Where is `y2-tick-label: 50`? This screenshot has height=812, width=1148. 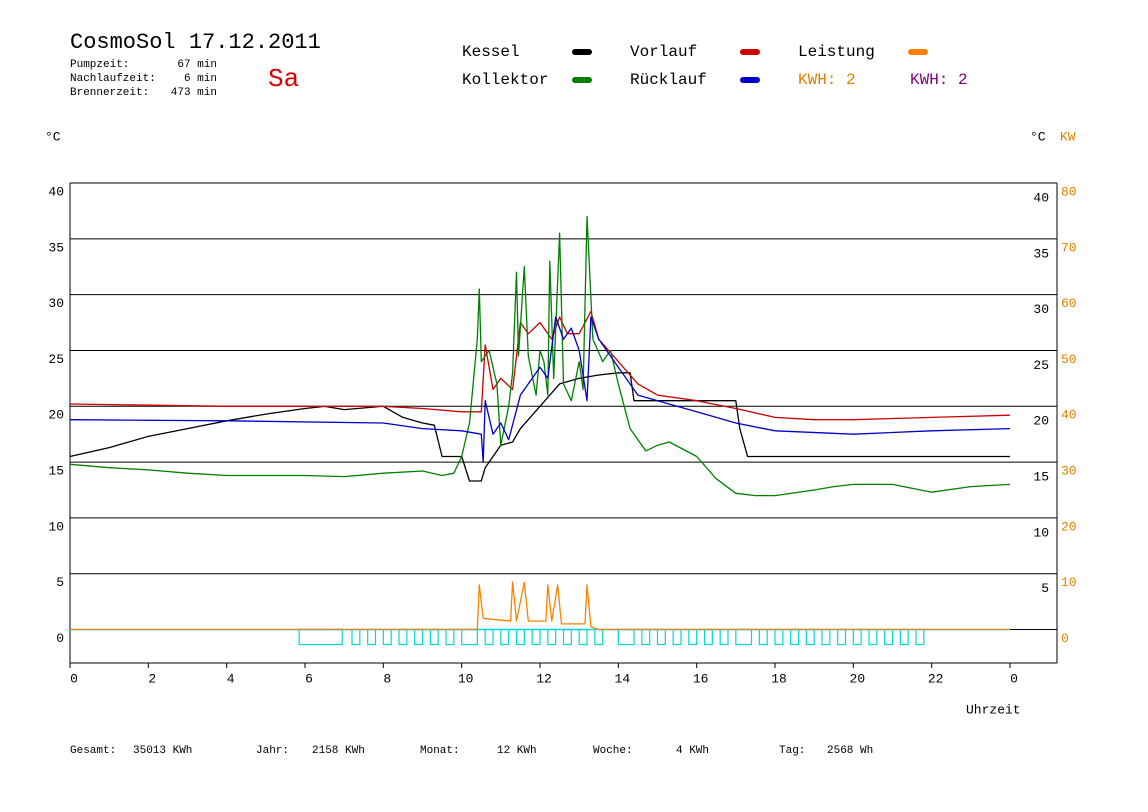 y2-tick-label: 50 is located at coordinates (1069, 359).